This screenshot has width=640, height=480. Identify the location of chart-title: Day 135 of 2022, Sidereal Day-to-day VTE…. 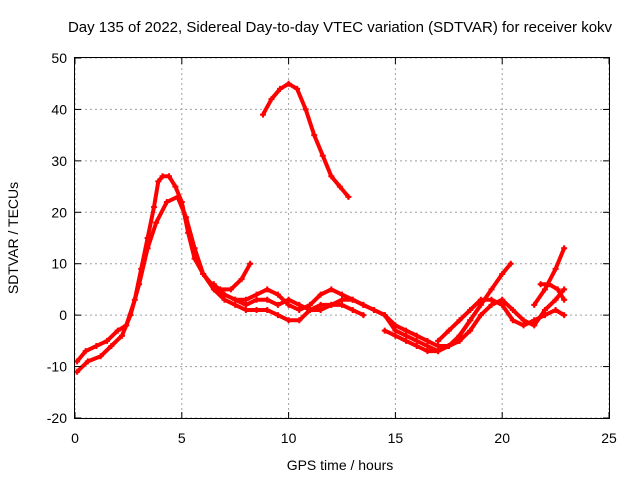
(340, 27).